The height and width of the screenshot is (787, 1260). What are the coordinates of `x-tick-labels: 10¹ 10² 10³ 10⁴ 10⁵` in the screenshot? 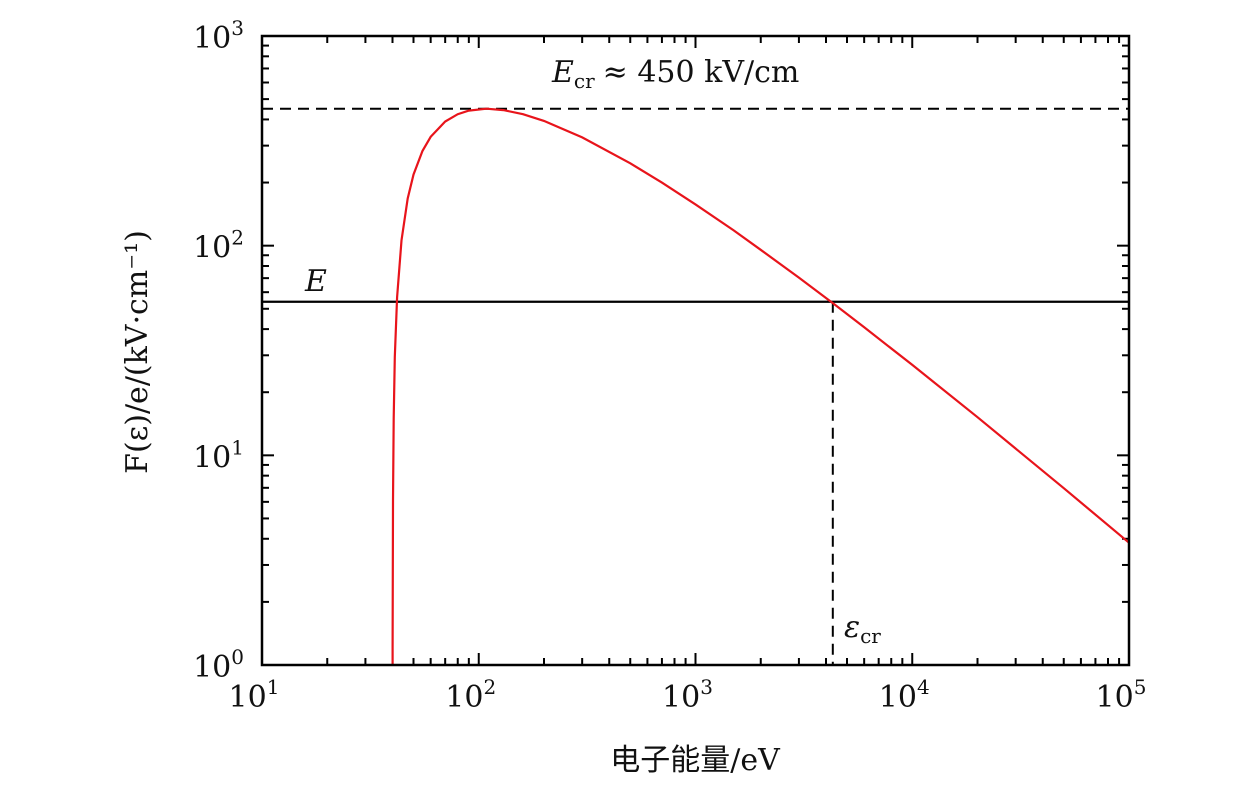 It's located at (688, 695).